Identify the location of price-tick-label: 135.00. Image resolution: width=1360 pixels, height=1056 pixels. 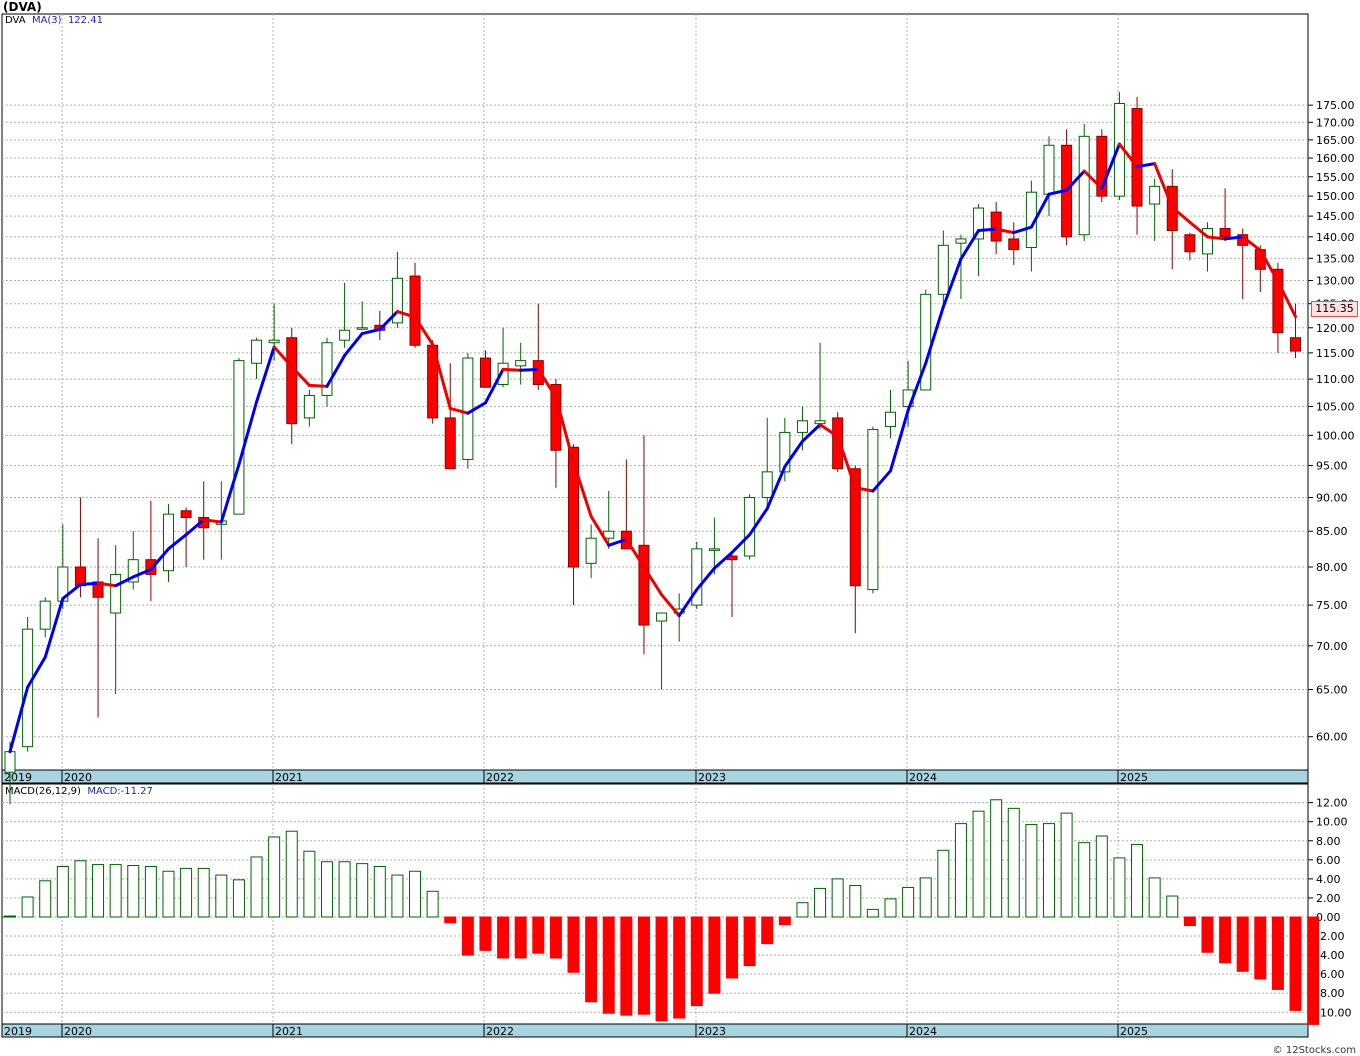
(1335, 258).